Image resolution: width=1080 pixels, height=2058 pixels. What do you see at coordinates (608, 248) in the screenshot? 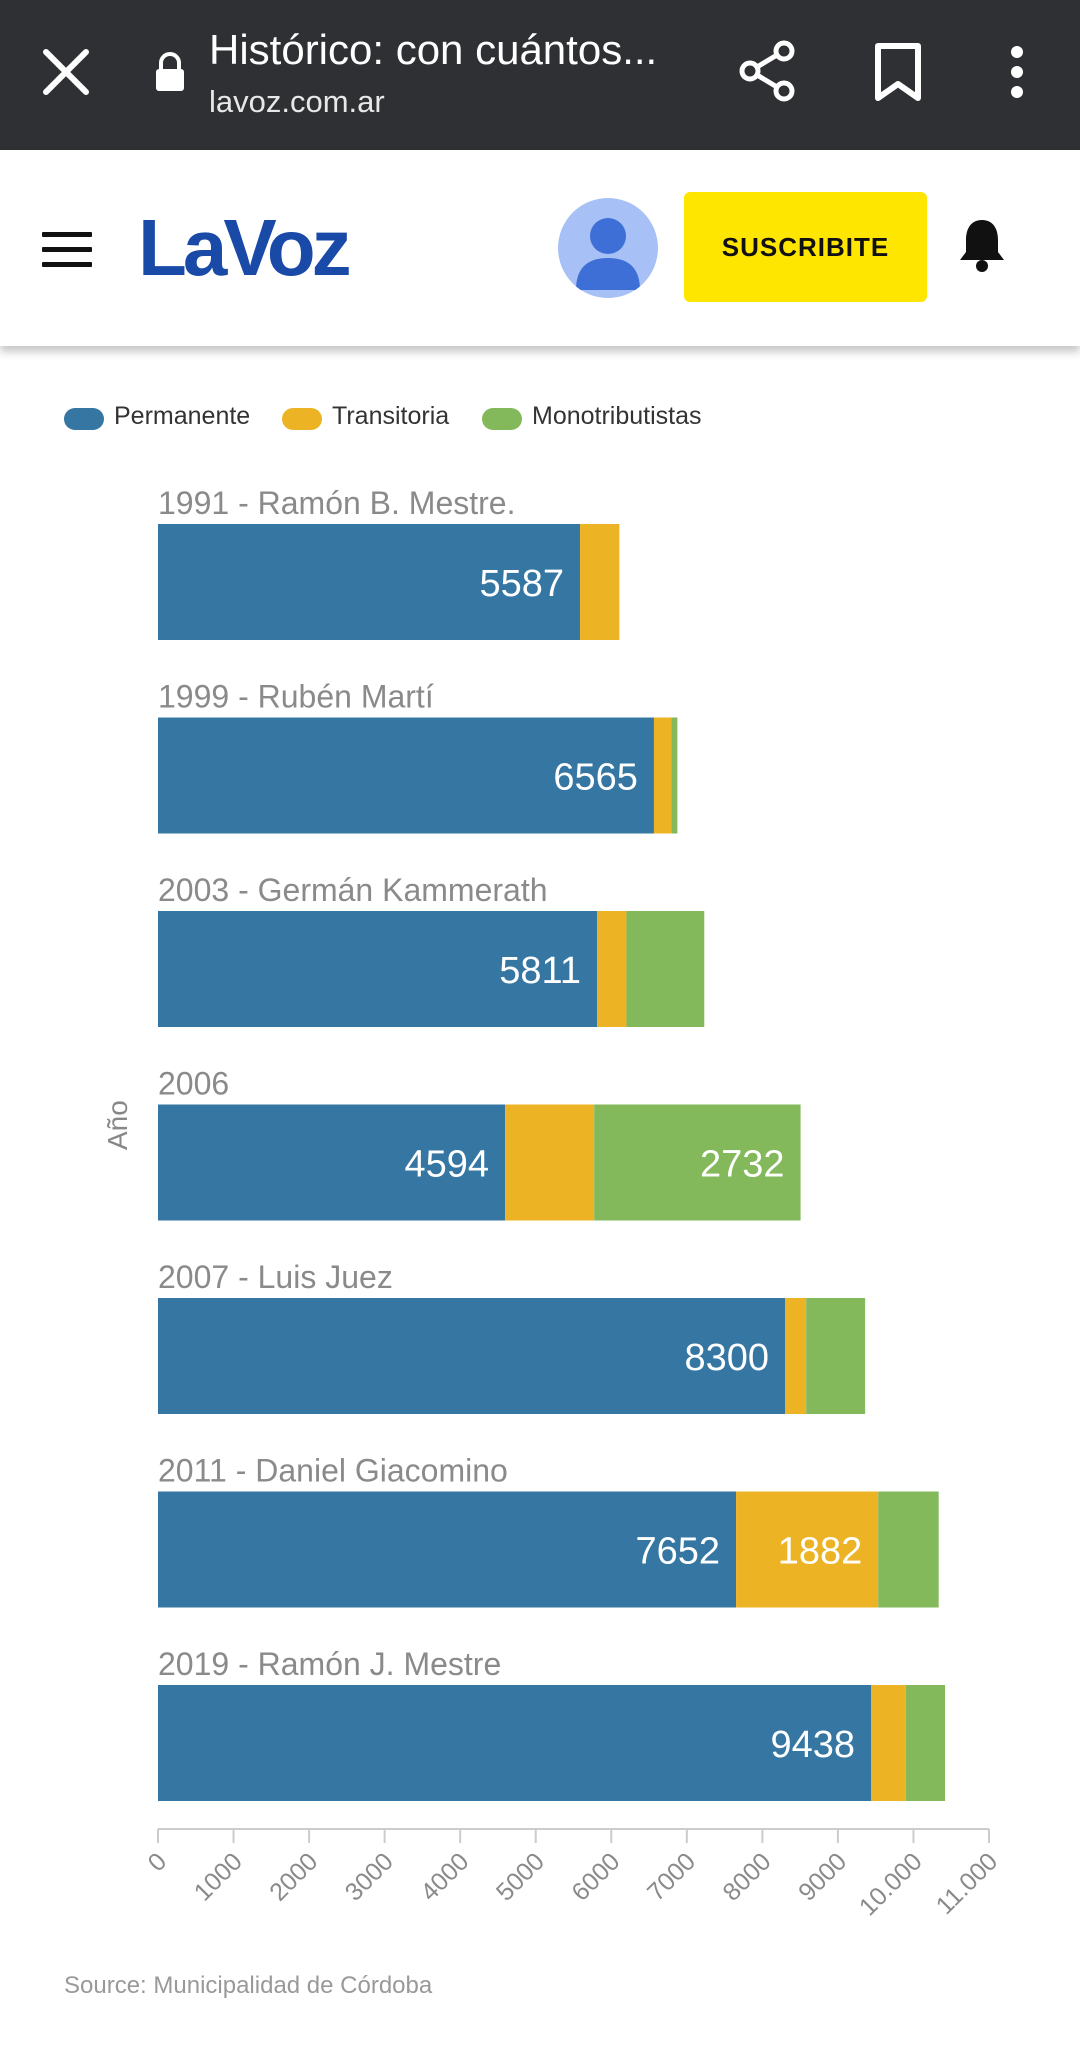
I see `avatar-icon` at bounding box center [608, 248].